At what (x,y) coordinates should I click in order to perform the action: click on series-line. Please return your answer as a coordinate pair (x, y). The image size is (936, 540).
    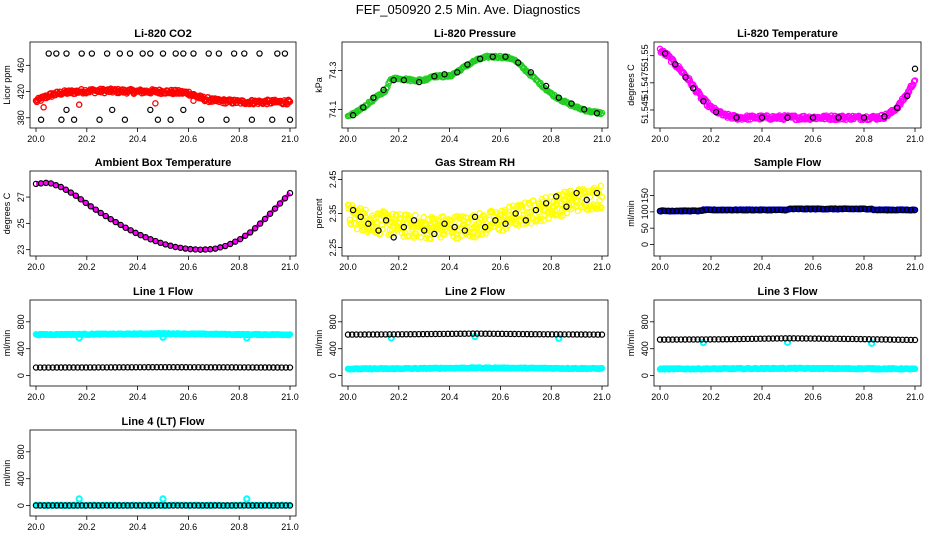
    Looking at the image, I should click on (163, 216).